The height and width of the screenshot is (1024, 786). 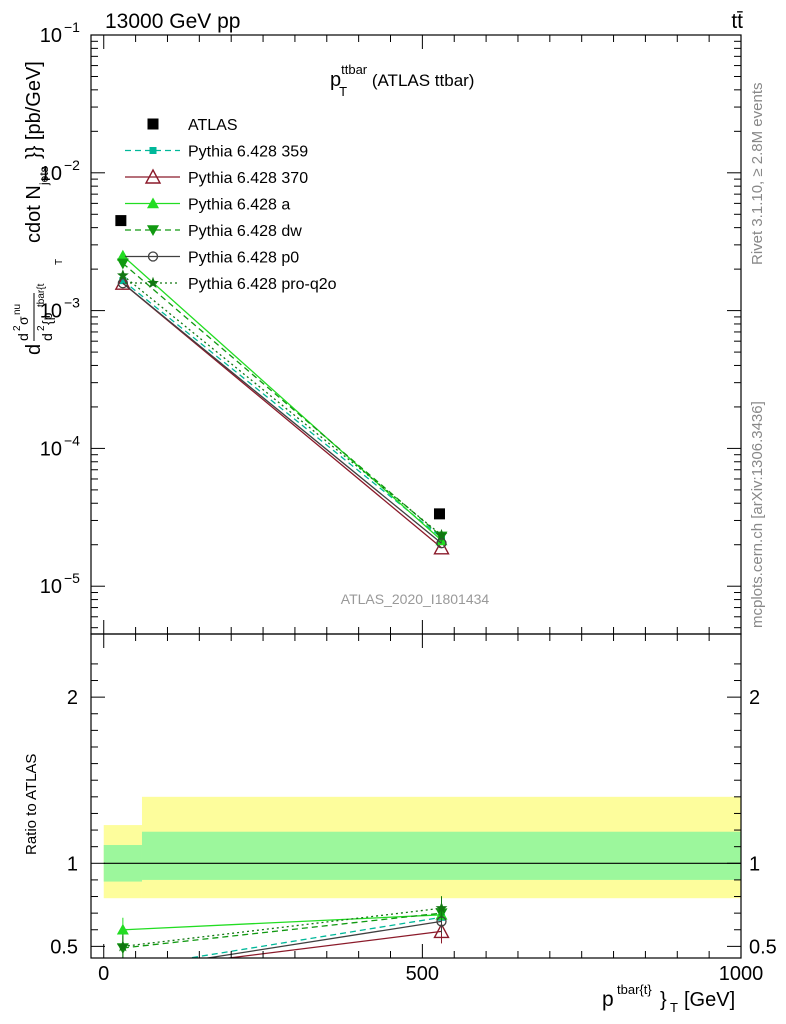 I want to click on ratio-series-clipped, so click(x=283, y=927).